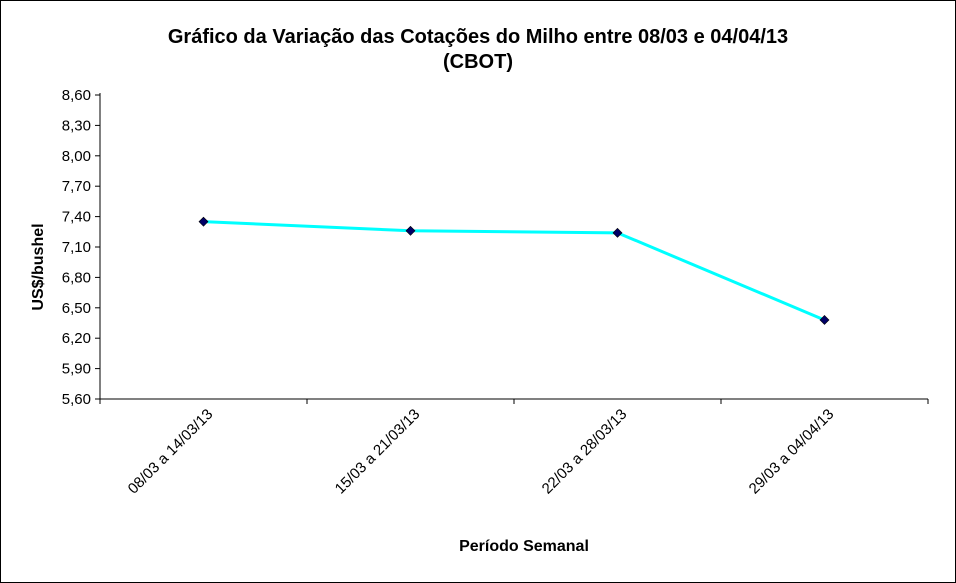 This screenshot has width=956, height=583. What do you see at coordinates (76, 369) in the screenshot?
I see `y-tick-label: 5,90` at bounding box center [76, 369].